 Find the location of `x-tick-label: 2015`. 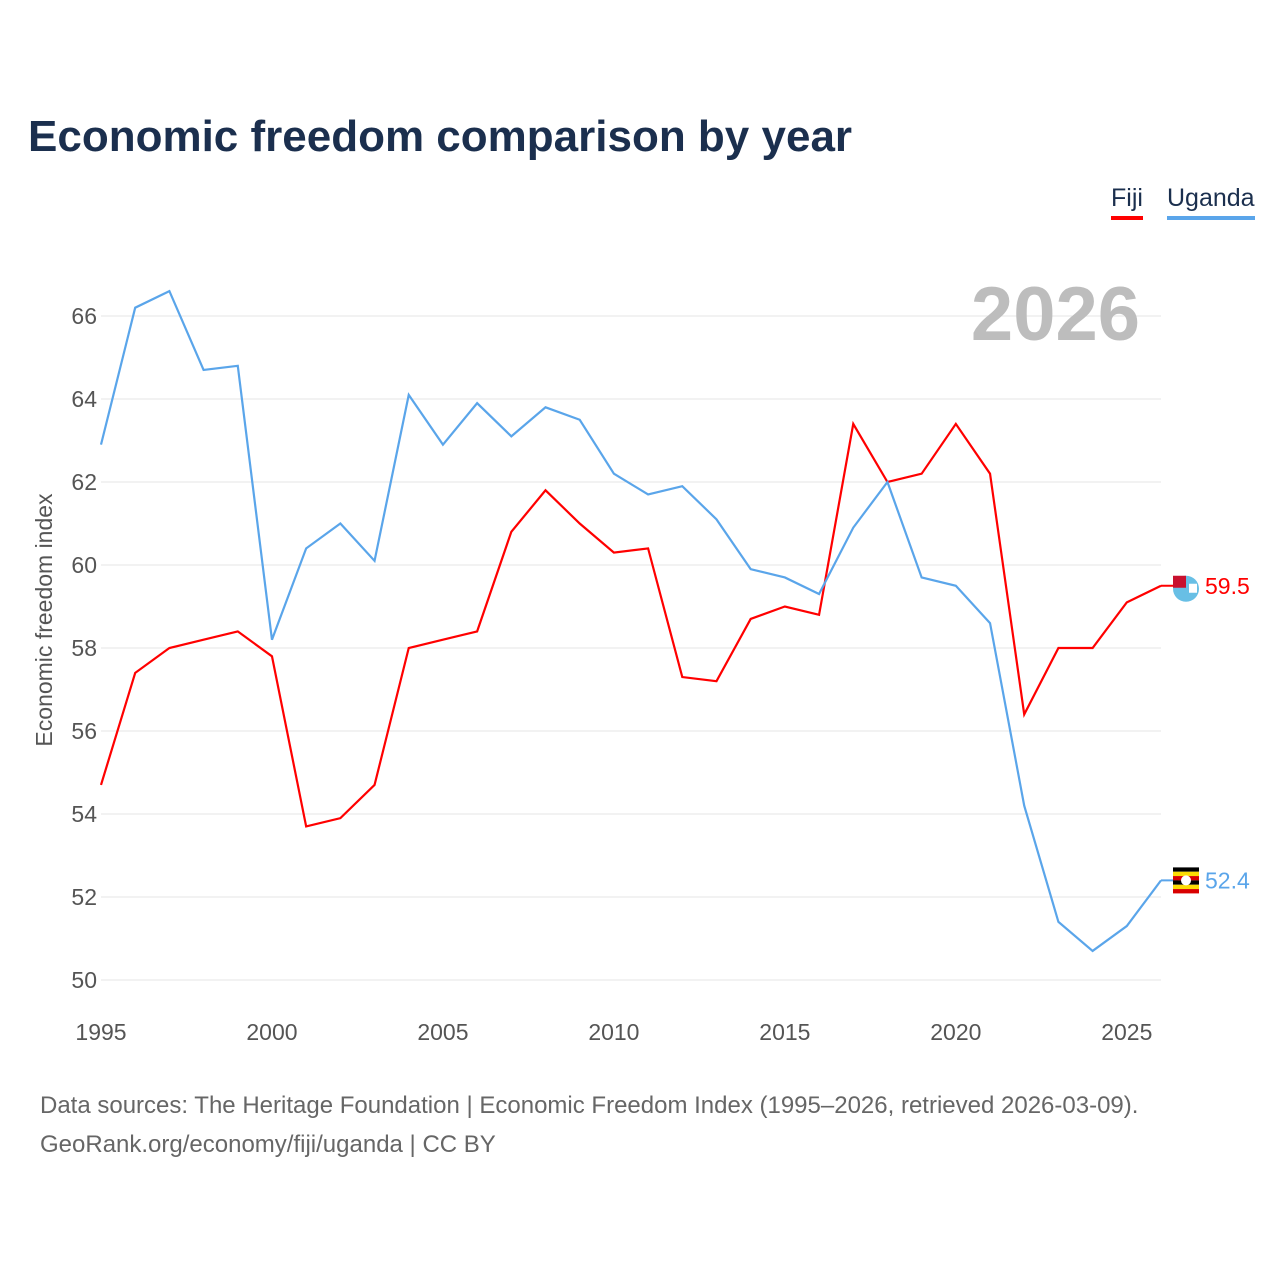

x-tick-label: 2015 is located at coordinates (784, 1032).